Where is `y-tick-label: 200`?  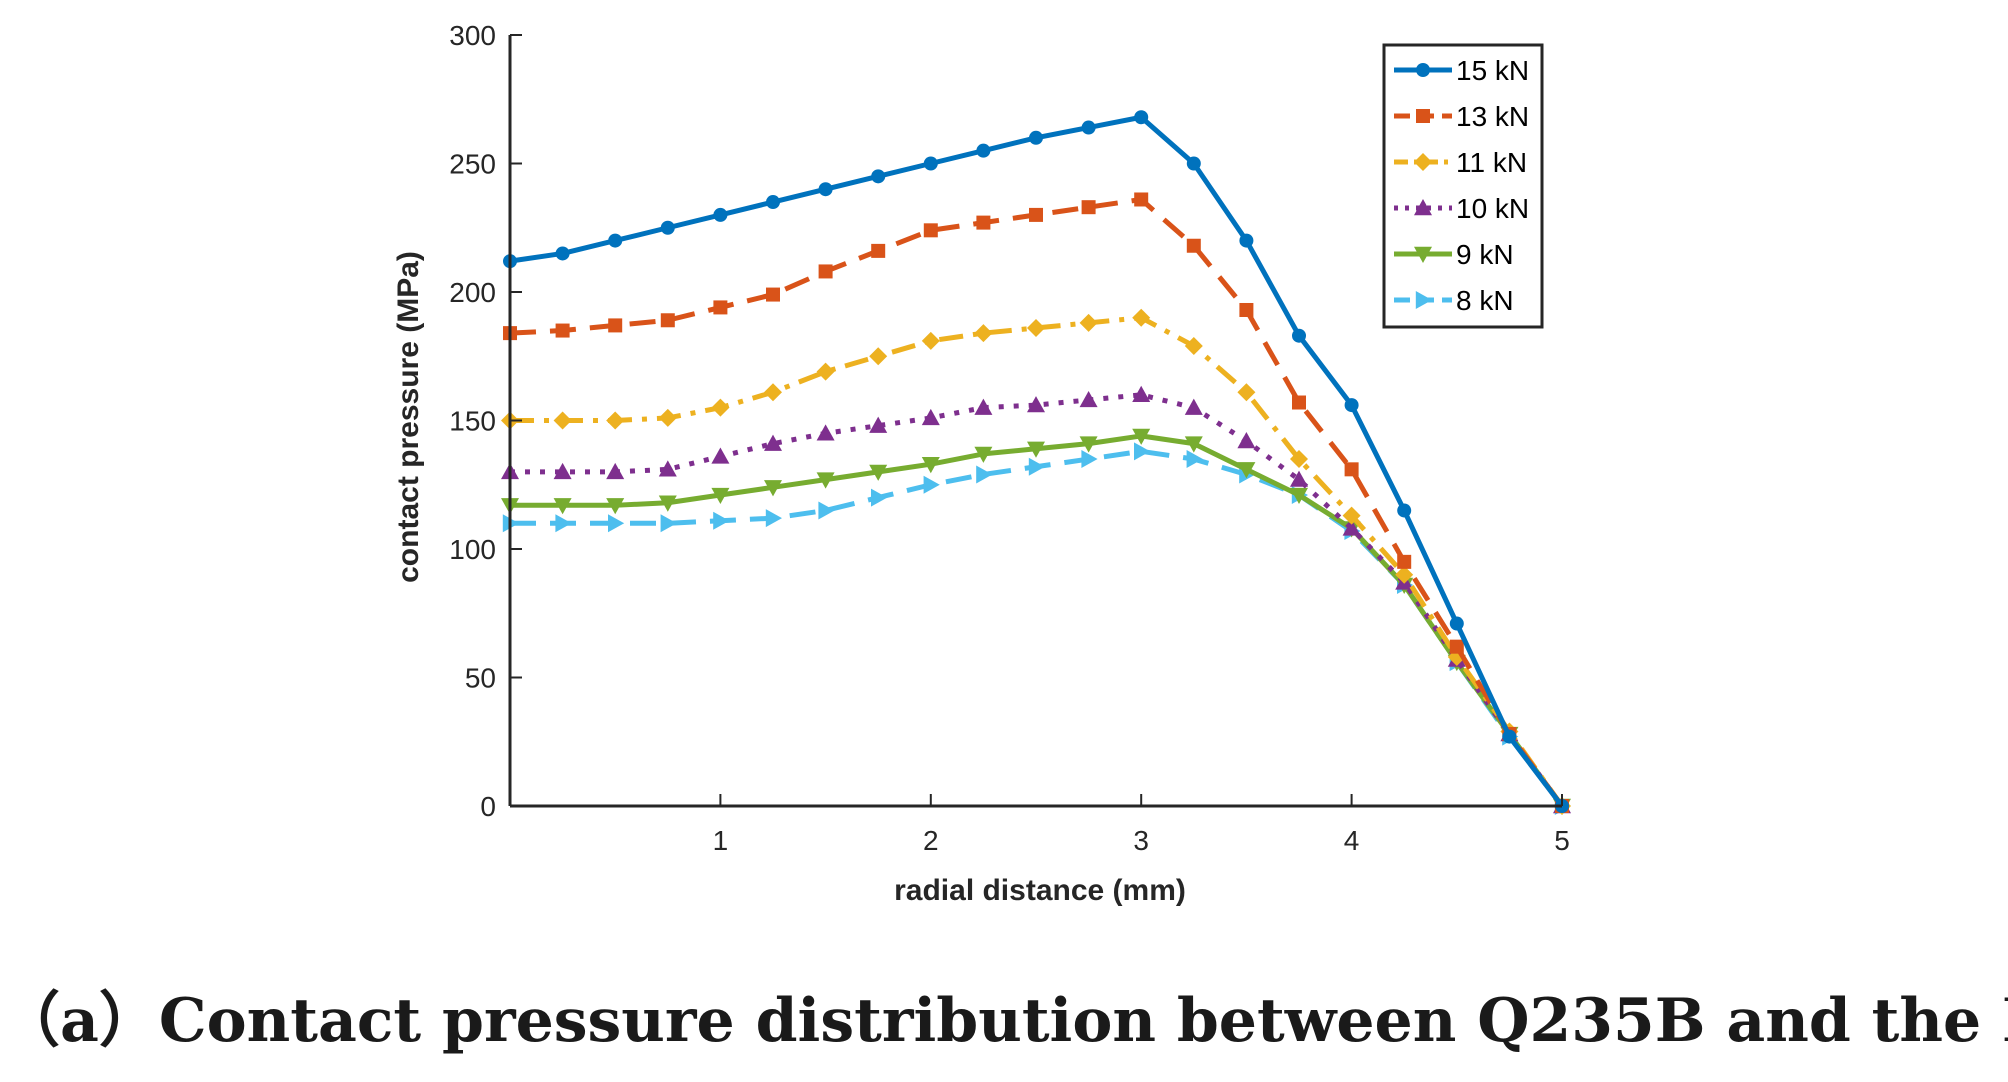 y-tick-label: 200 is located at coordinates (472, 292).